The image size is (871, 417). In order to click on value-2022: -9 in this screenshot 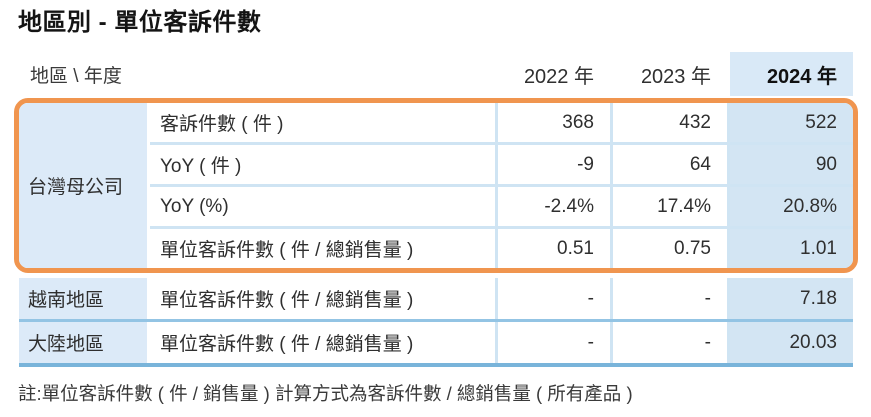, I will do `click(554, 164)`.